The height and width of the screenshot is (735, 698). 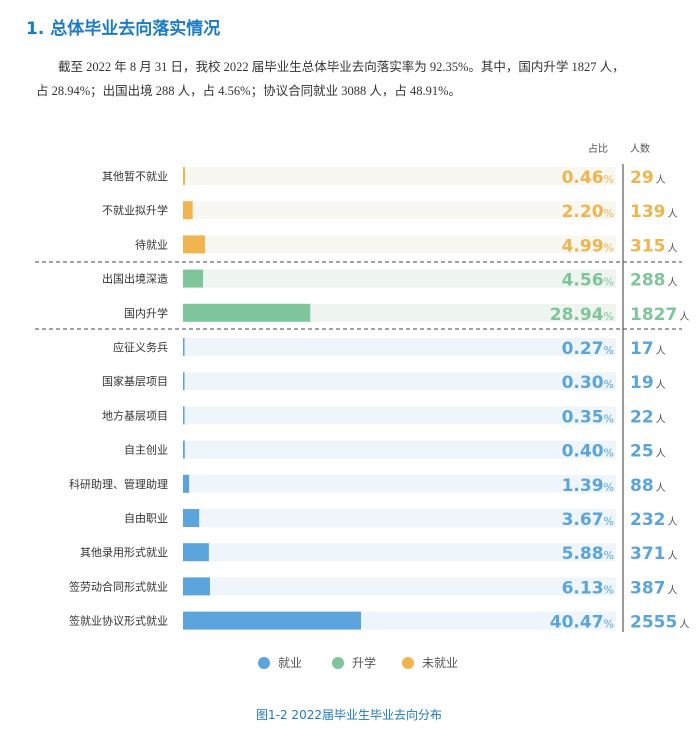 What do you see at coordinates (364, 663) in the screenshot?
I see `legend-label: 升学` at bounding box center [364, 663].